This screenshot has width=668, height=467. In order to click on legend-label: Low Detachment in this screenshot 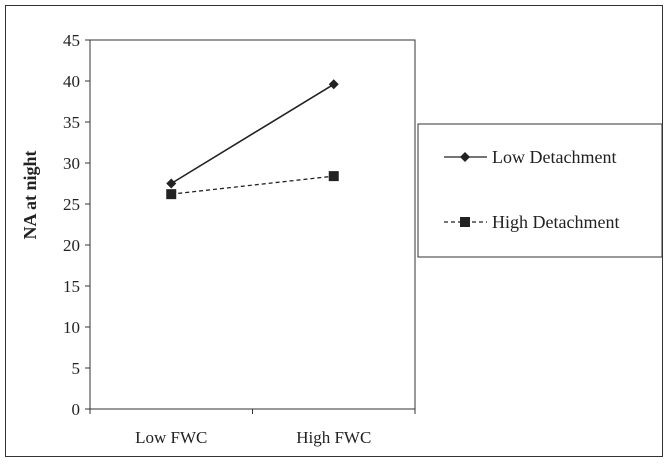, I will do `click(554, 157)`.